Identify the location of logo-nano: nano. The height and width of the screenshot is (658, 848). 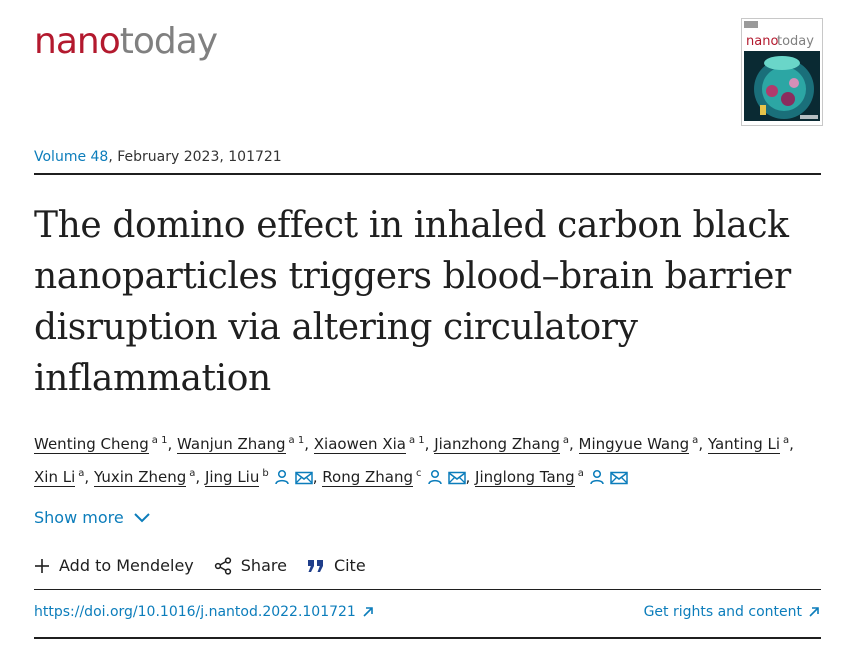
(77, 41).